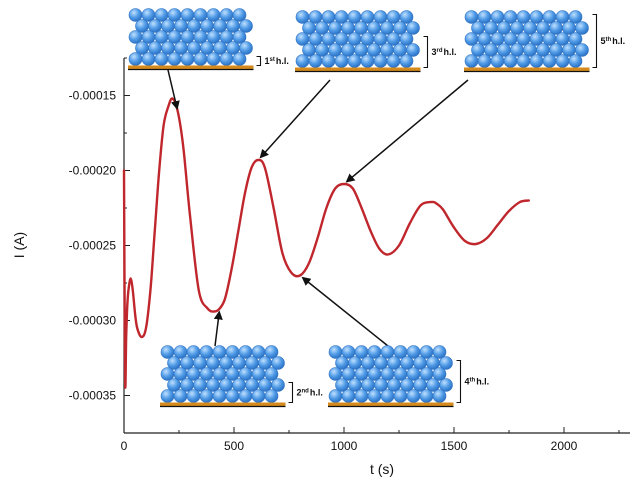  I want to click on y-tick-label: -0.00035, so click(93, 396).